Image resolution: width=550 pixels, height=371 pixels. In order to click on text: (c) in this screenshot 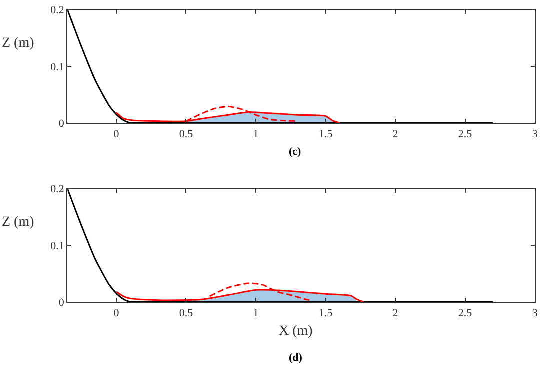, I will do `click(295, 152)`.